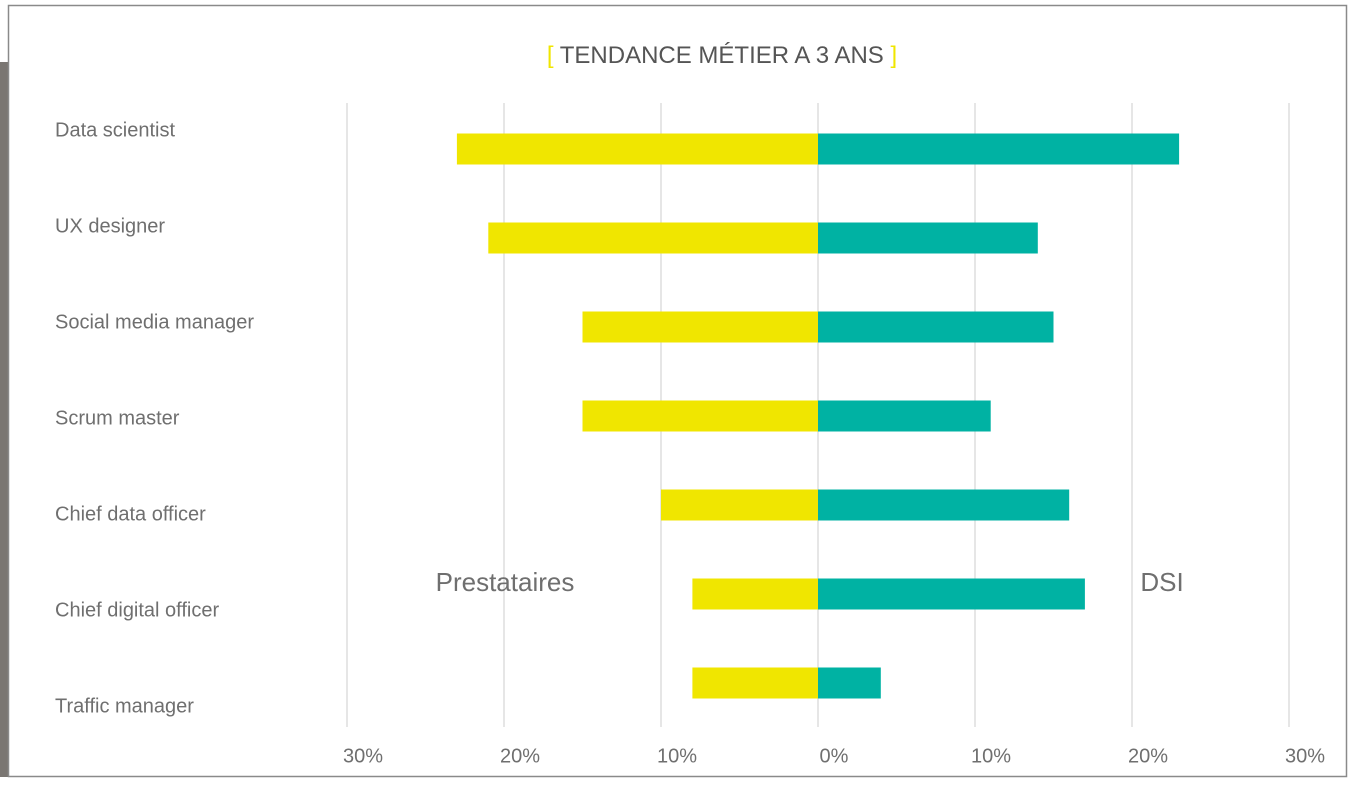 The width and height of the screenshot is (1356, 794). I want to click on legend-label: DSI, so click(1161, 582).